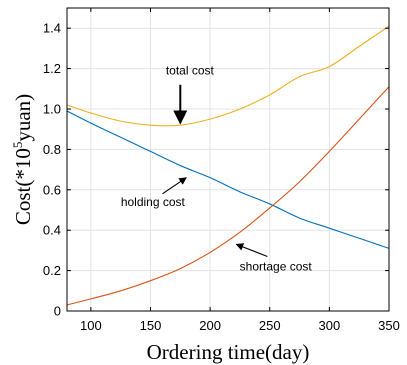  I want to click on y-axis-title-prefix: Cost(*10, so click(23, 186).